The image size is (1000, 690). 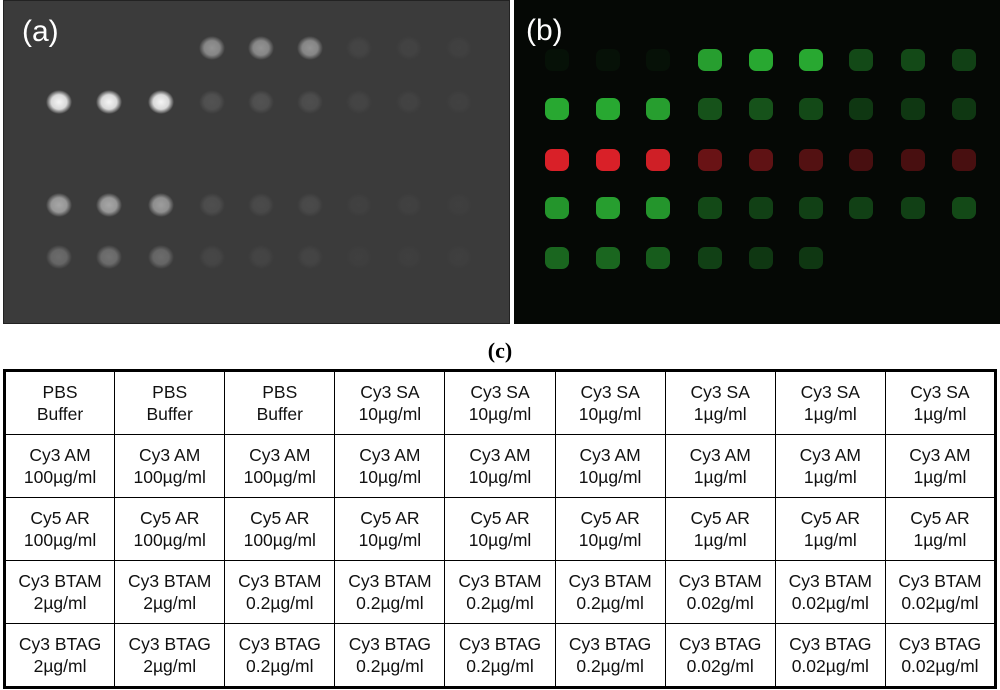 I want to click on spot-a-r2-c7, so click(x=359, y=102).